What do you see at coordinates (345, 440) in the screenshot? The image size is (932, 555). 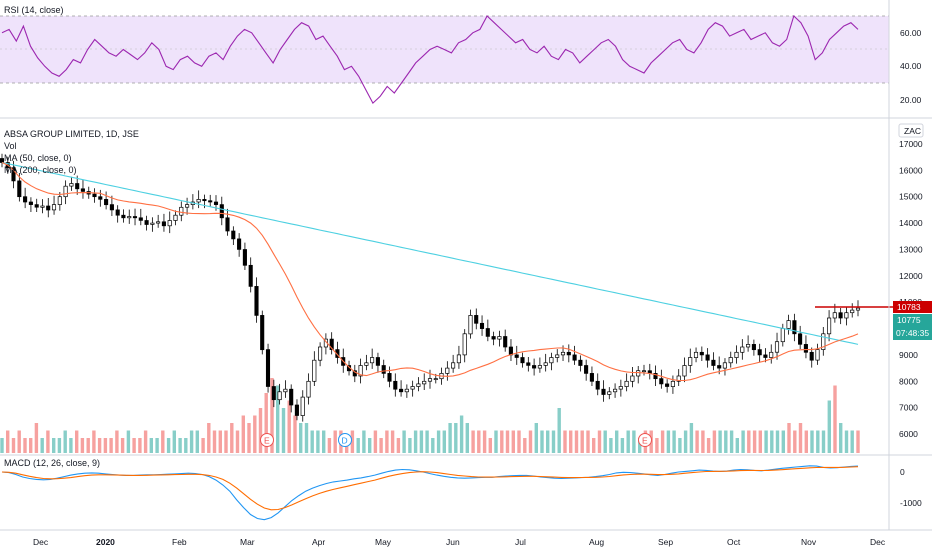 I see `dividend-event-marker: D` at bounding box center [345, 440].